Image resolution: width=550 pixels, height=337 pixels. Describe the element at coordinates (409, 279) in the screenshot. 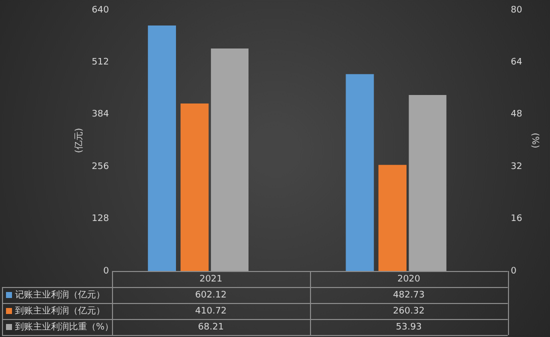

I see `x-tick-label: 2020` at that location.